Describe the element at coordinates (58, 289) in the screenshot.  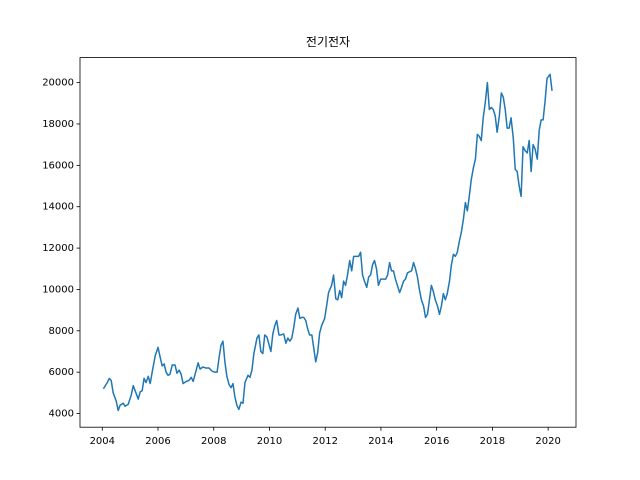
I see `y-tick-label: 10000` at that location.